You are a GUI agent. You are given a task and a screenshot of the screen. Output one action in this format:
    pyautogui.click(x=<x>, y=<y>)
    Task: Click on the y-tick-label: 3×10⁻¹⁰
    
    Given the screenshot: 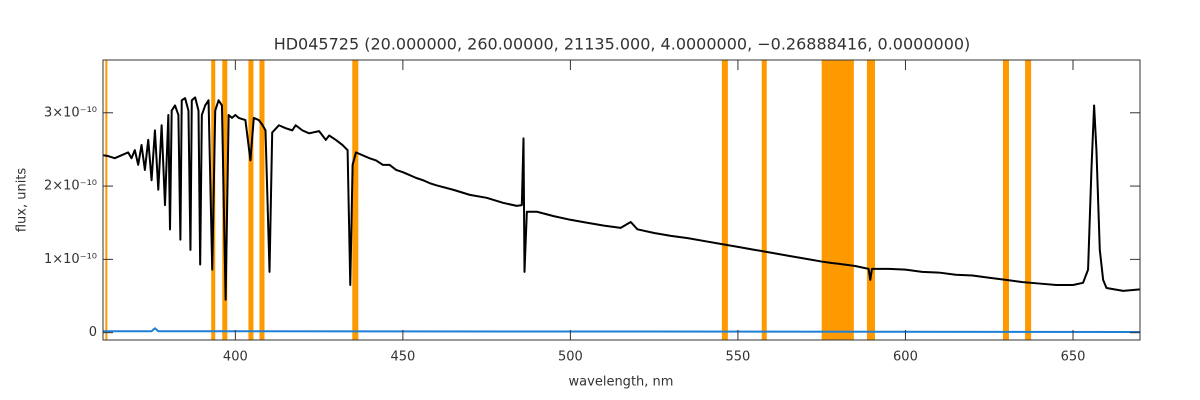 What is the action you would take?
    pyautogui.click(x=70, y=112)
    